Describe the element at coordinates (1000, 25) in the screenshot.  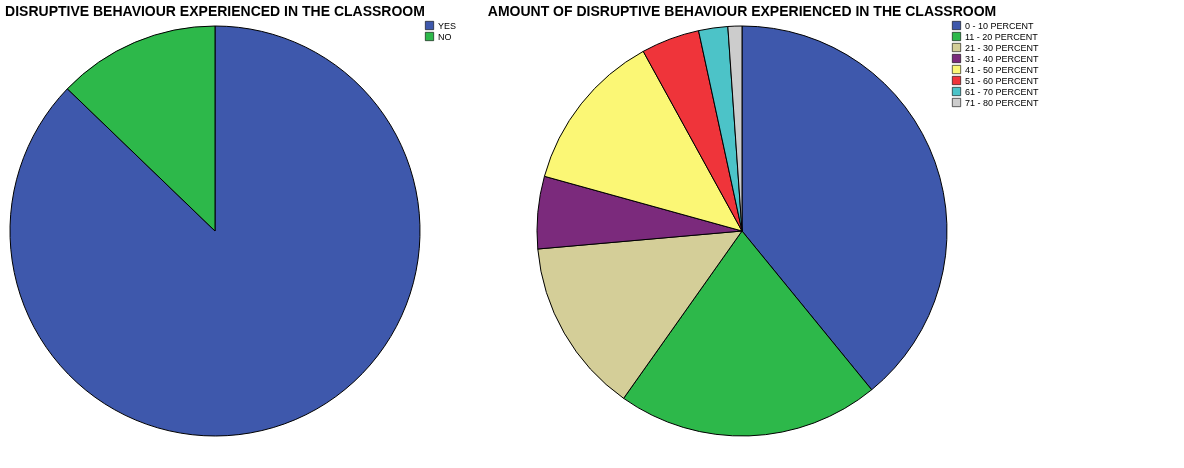
I see `legend-label: 0 - 10 PERCENT` at that location.